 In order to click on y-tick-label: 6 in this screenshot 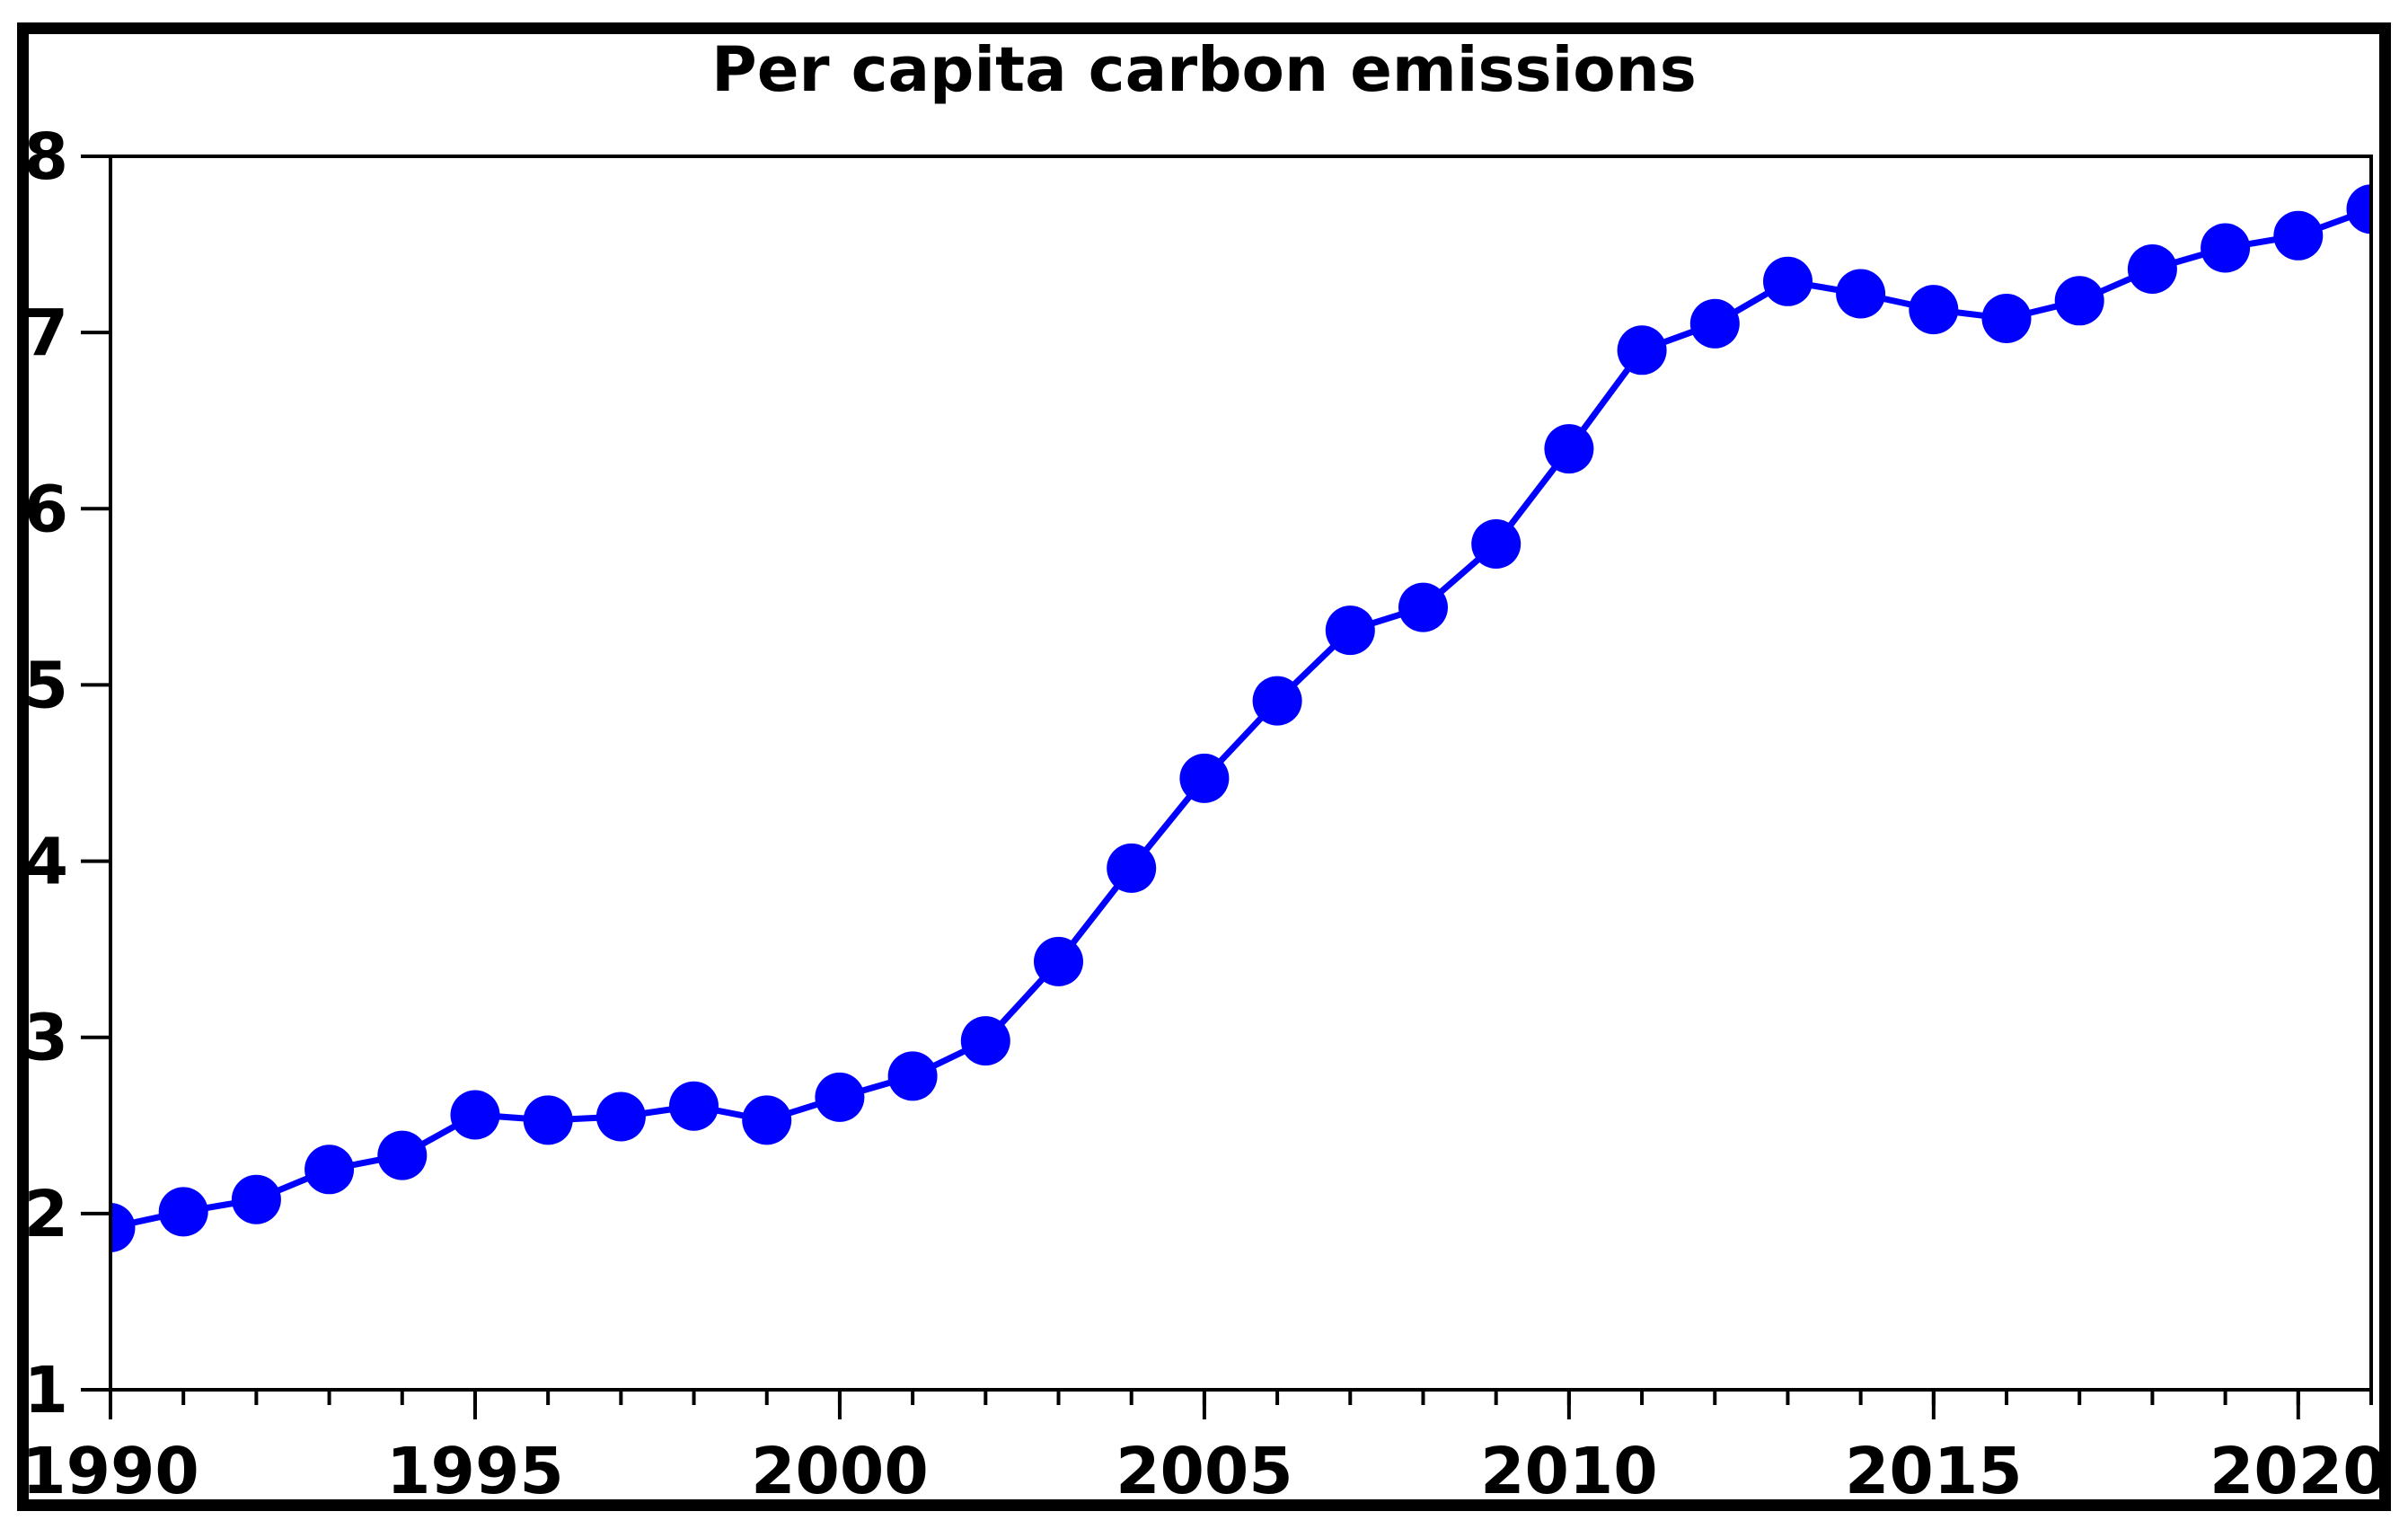, I will do `click(46, 509)`.